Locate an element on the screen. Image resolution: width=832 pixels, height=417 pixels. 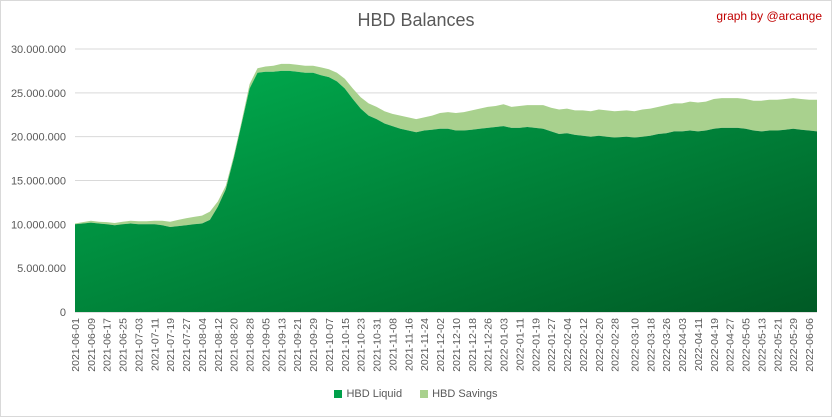
x-tick-label: 2022-04-03 is located at coordinates (683, 345).